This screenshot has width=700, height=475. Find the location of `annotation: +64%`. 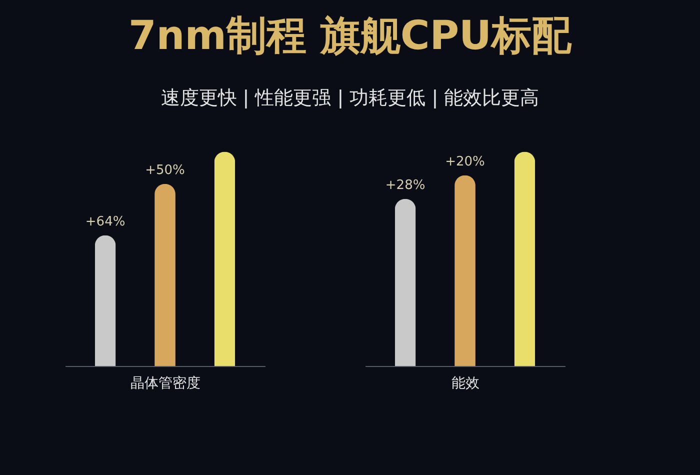

annotation: +64% is located at coordinates (105, 222).